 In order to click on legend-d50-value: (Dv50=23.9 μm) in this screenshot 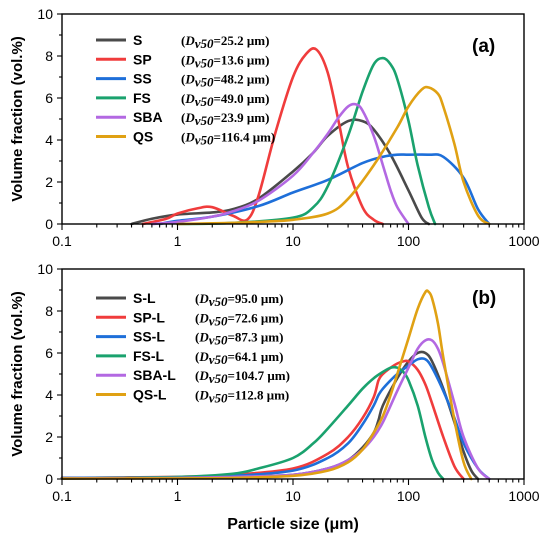, I will do `click(225, 119)`.